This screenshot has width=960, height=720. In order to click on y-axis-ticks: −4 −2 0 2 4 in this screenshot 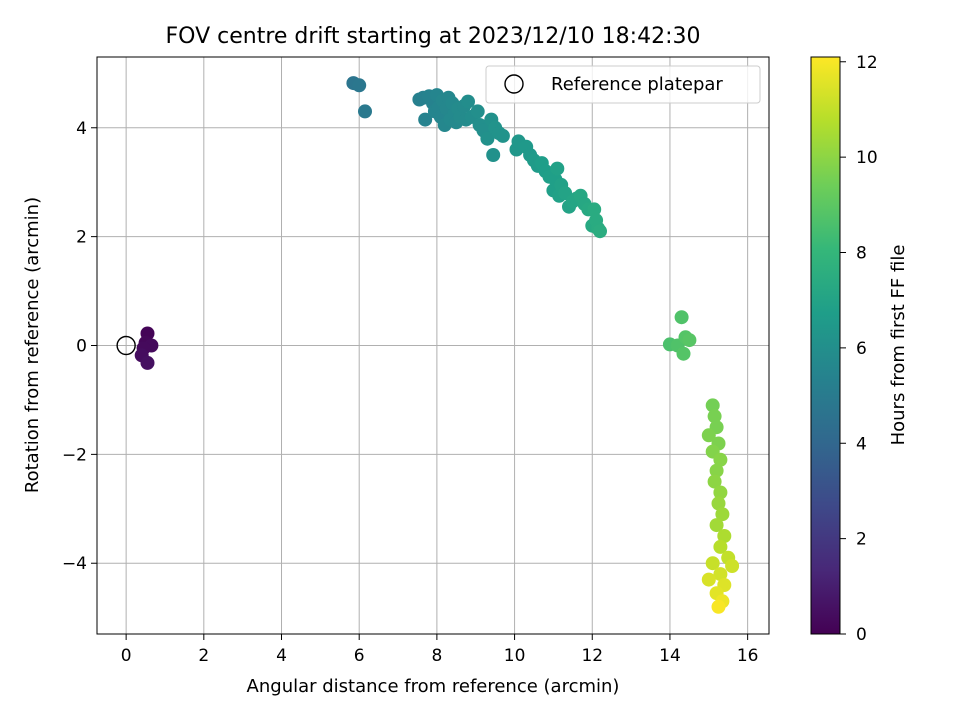, I will do `click(79, 346)`.